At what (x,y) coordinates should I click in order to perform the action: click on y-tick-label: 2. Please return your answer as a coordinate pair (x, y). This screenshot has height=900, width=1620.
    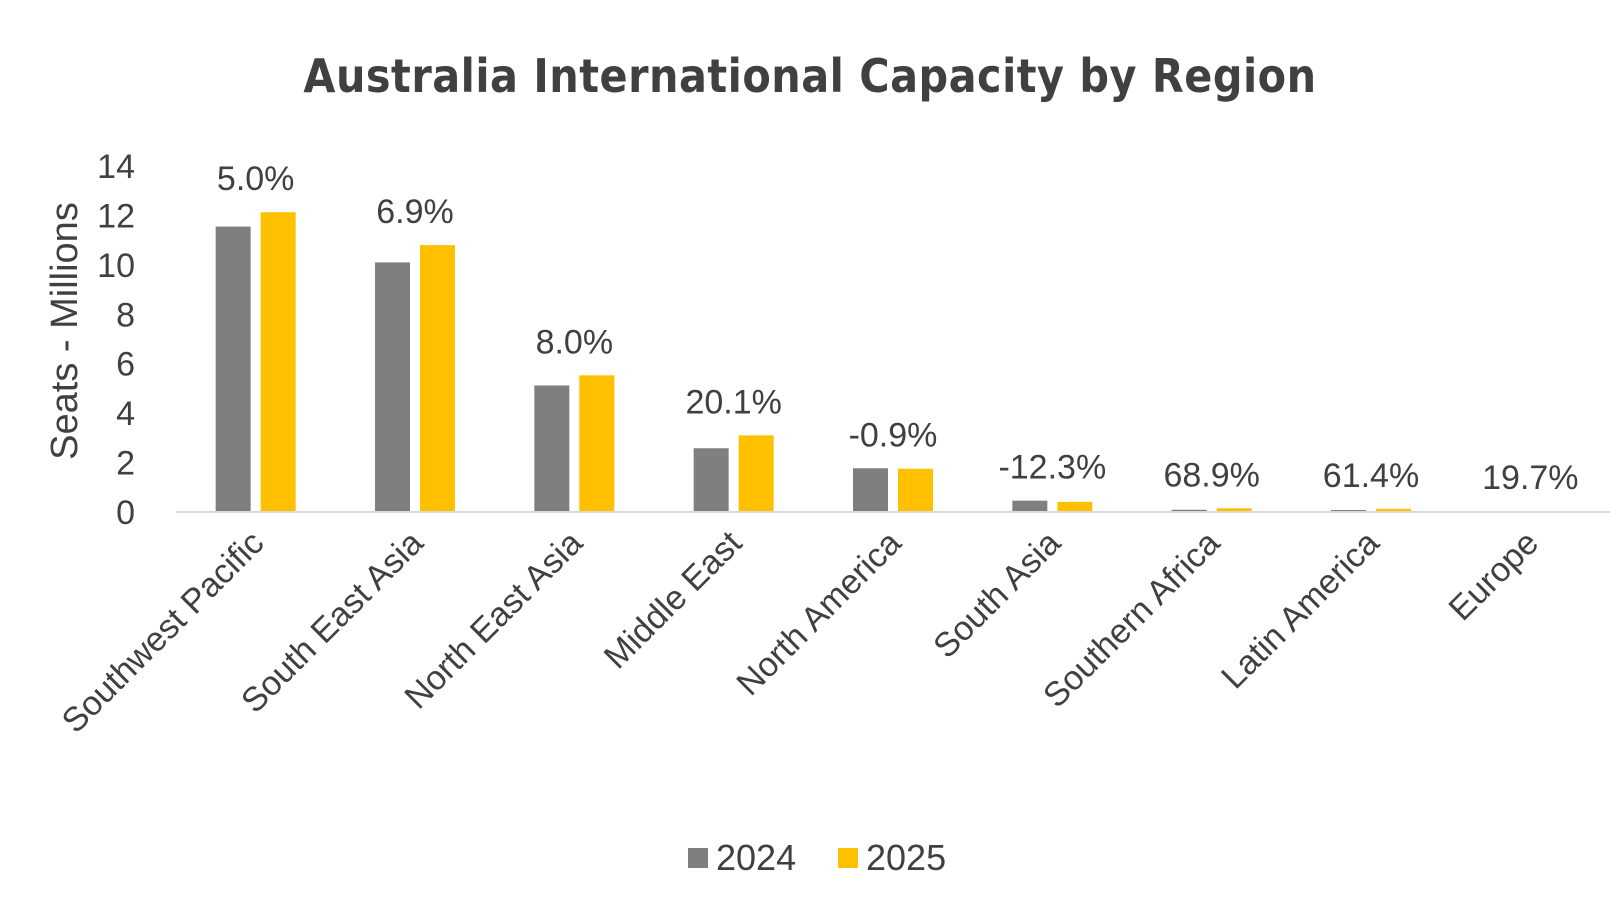
    Looking at the image, I should click on (125, 464).